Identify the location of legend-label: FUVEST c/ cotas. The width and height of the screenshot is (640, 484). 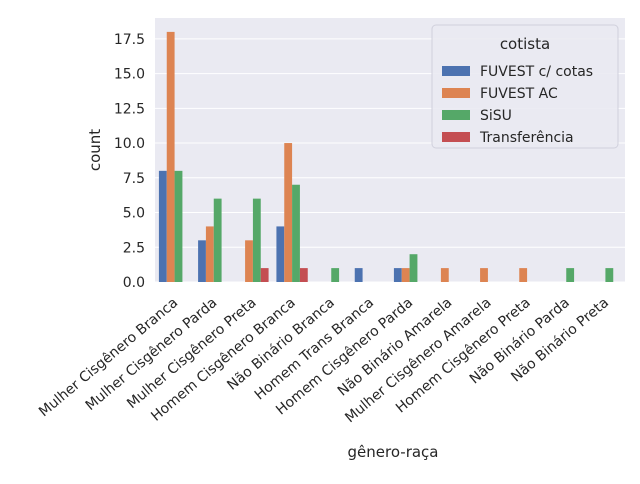
(536, 72).